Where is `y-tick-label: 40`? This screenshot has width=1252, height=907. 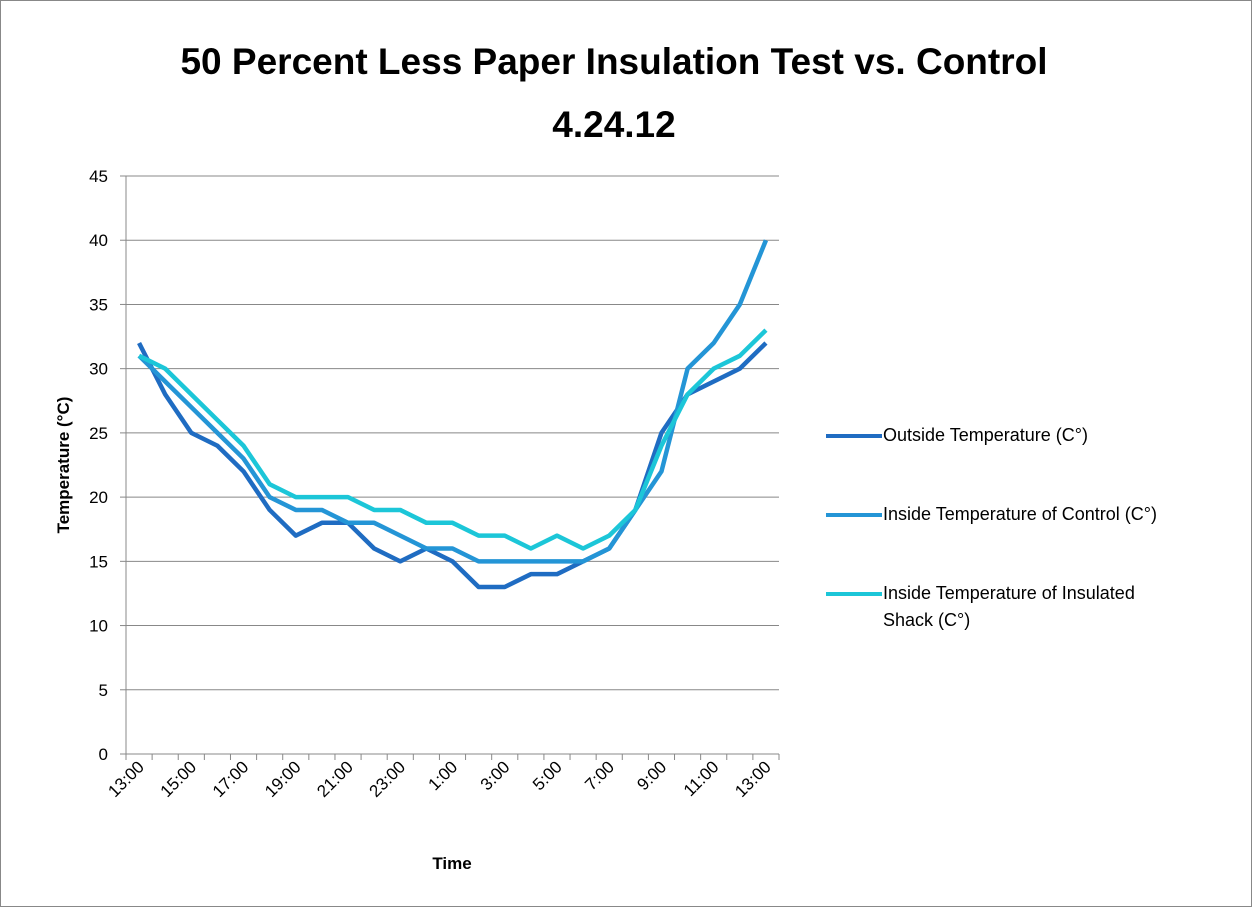 y-tick-label: 40 is located at coordinates (98, 240).